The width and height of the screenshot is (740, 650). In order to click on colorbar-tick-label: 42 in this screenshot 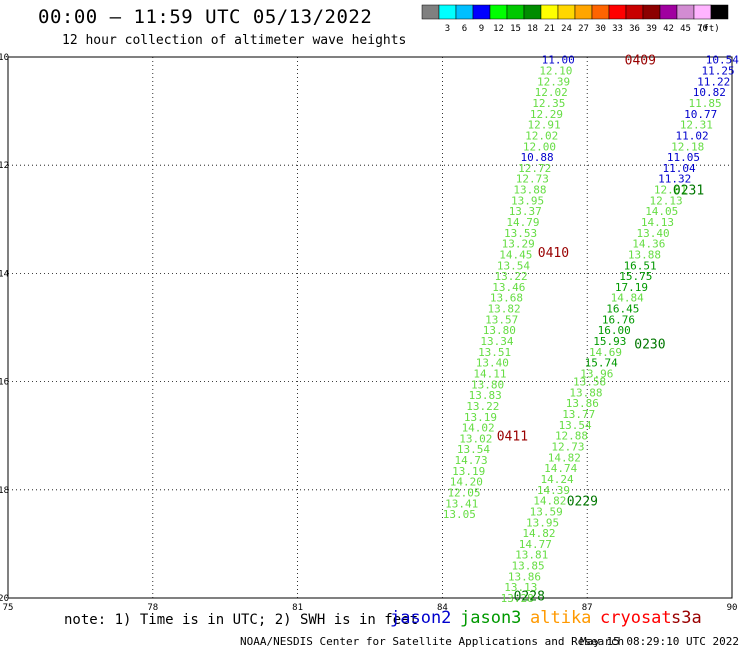, I will do `click(668, 29)`.